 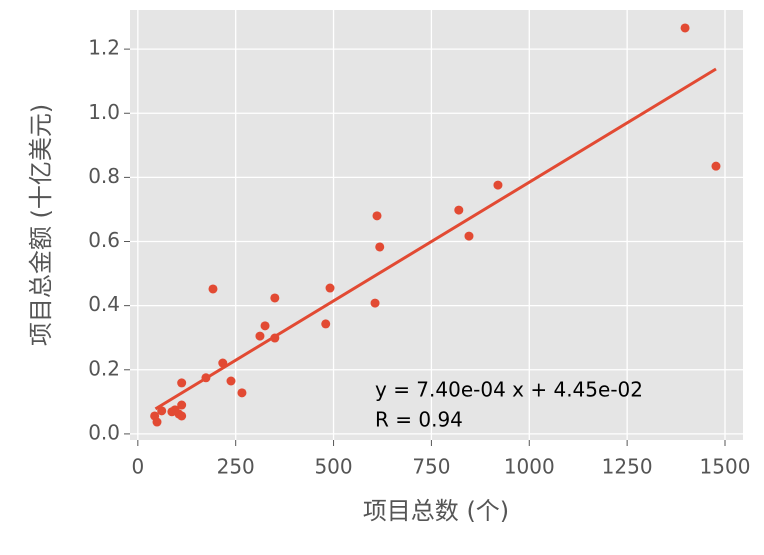 What do you see at coordinates (627, 467) in the screenshot?
I see `x-tick-label: 1250` at bounding box center [627, 467].